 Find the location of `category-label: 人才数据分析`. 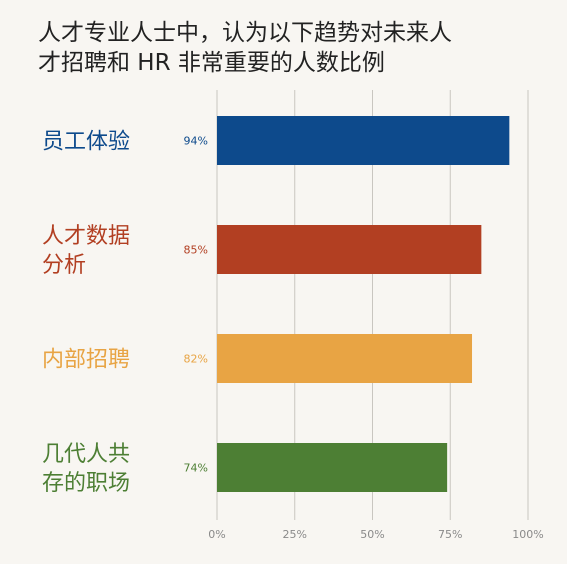

category-label: 人才数据分析 is located at coordinates (86, 251).